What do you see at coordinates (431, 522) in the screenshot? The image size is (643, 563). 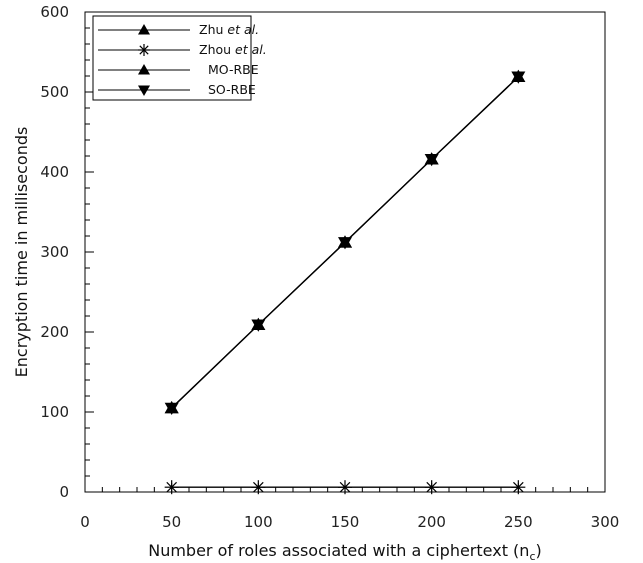 I see `x-tick-label: 200` at bounding box center [431, 522].